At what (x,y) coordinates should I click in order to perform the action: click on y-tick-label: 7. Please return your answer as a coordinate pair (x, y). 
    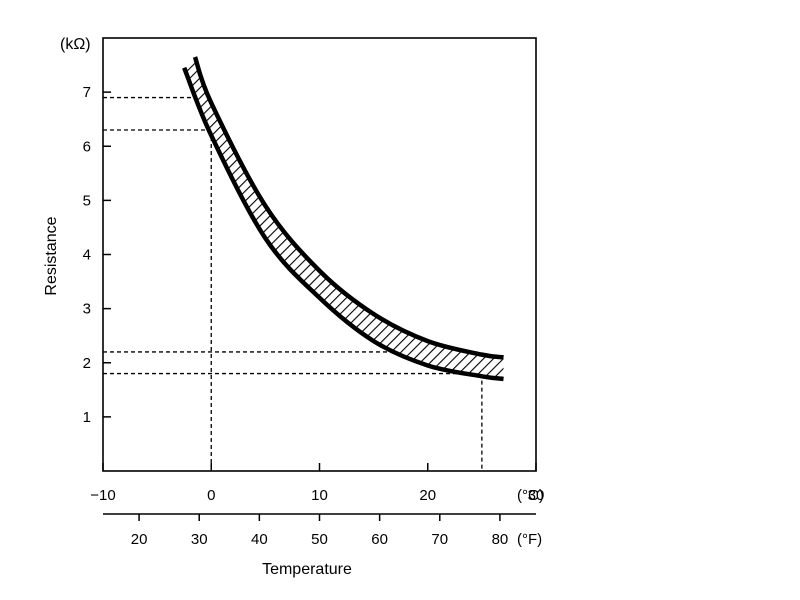
    Looking at the image, I should click on (87, 92).